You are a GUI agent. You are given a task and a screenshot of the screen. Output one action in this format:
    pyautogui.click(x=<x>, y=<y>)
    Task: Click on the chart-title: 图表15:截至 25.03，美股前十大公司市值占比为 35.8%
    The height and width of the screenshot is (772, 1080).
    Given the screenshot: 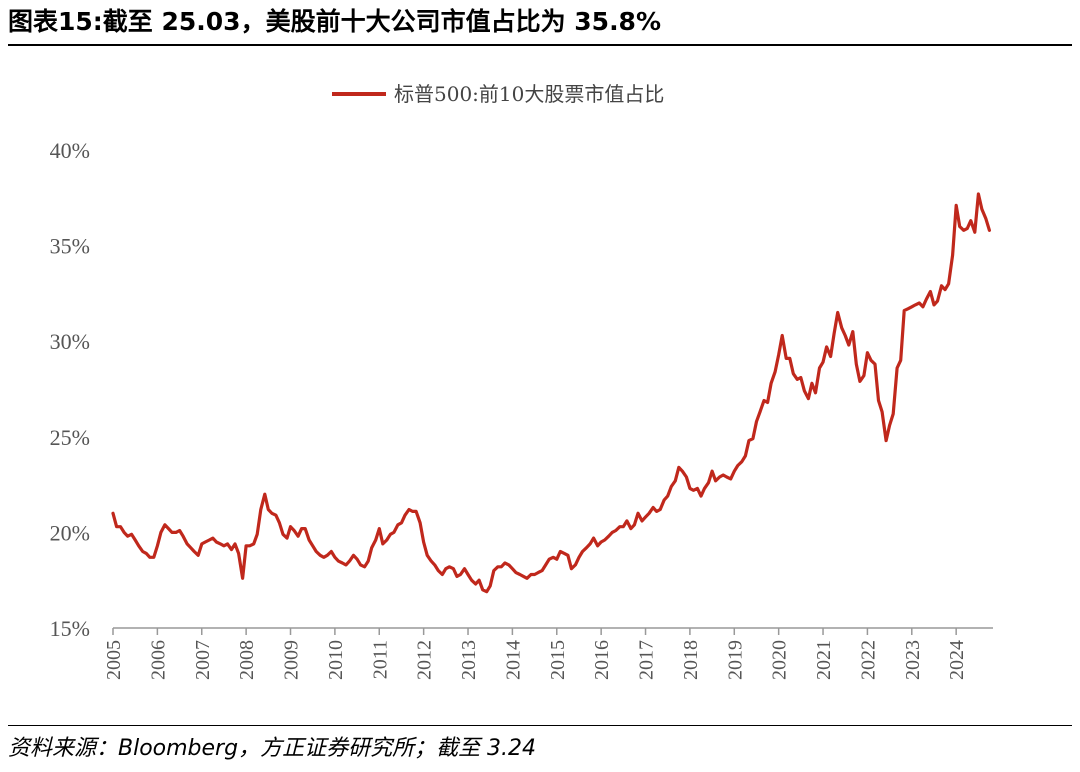 What is the action you would take?
    pyautogui.click(x=335, y=21)
    